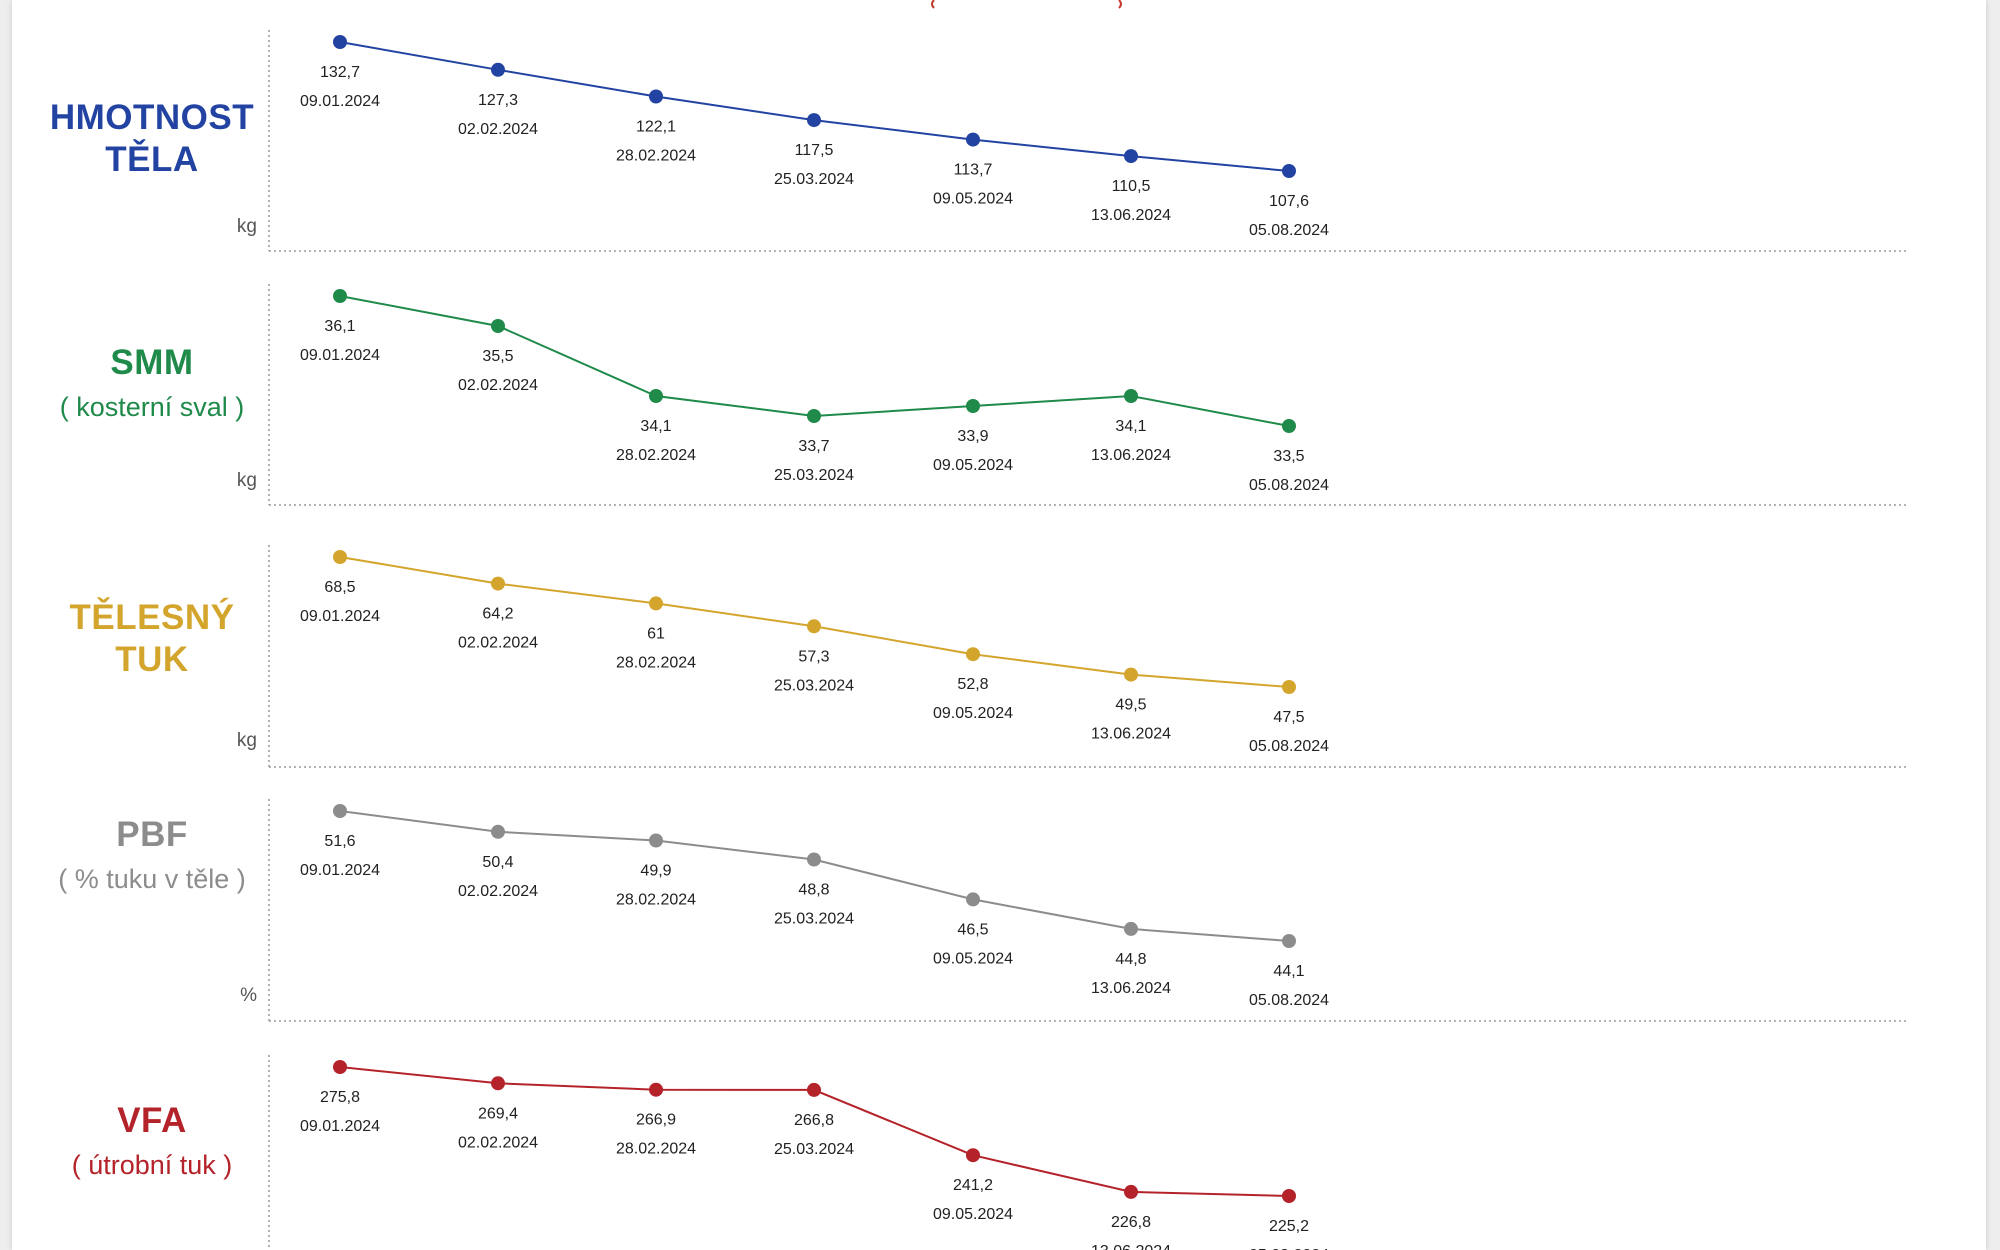 The width and height of the screenshot is (2000, 1250). What do you see at coordinates (339, 841) in the screenshot?
I see `value-label: 51,6` at bounding box center [339, 841].